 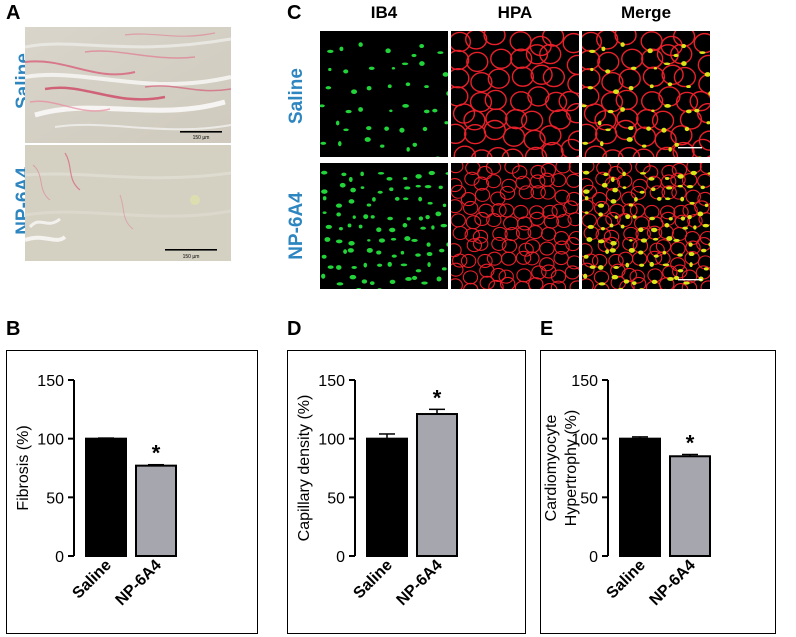 What do you see at coordinates (13, 329) in the screenshot?
I see `panel-b-letter: B` at bounding box center [13, 329].